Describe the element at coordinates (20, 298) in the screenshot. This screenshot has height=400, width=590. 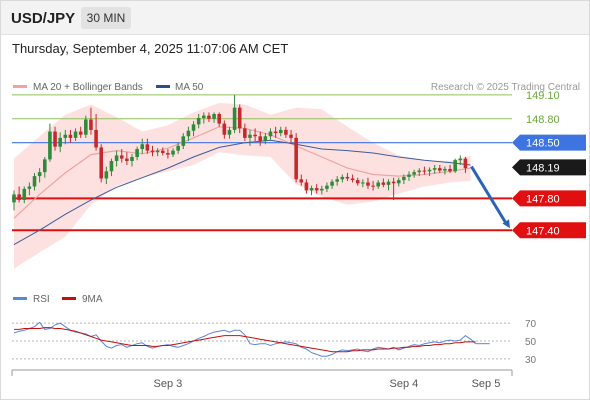
I see `legend-swatch-rsi` at that location.